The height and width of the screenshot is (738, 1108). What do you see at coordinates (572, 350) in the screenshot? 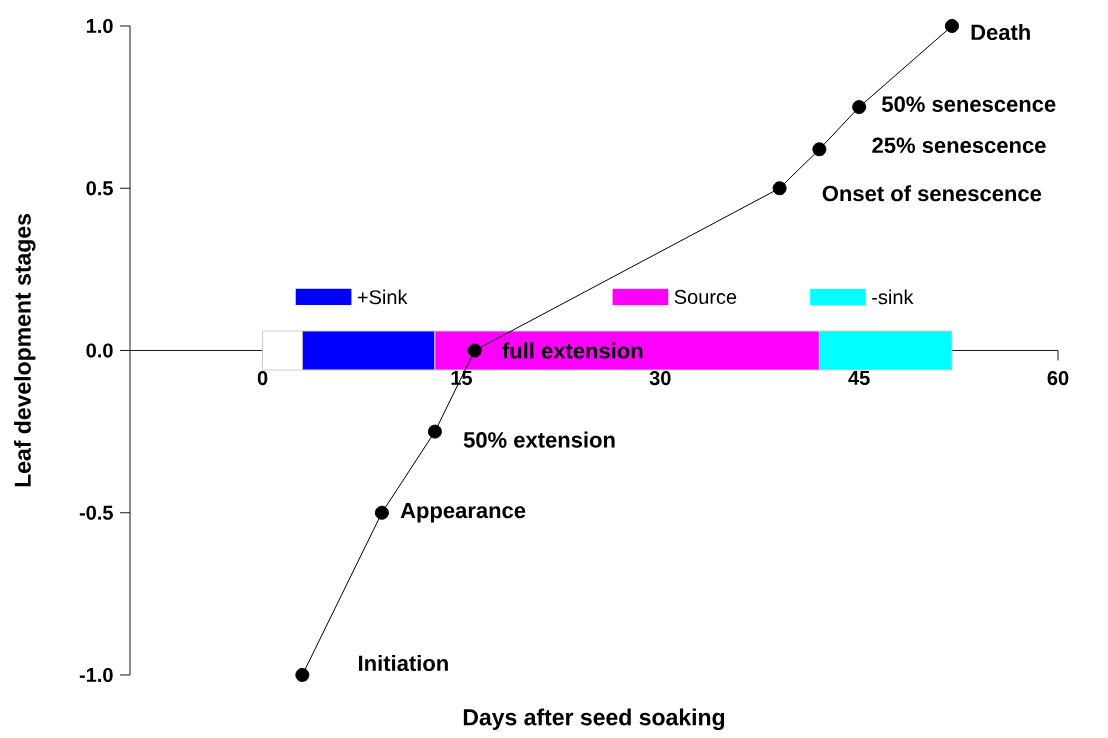
I see `annotation: full extension` at bounding box center [572, 350].